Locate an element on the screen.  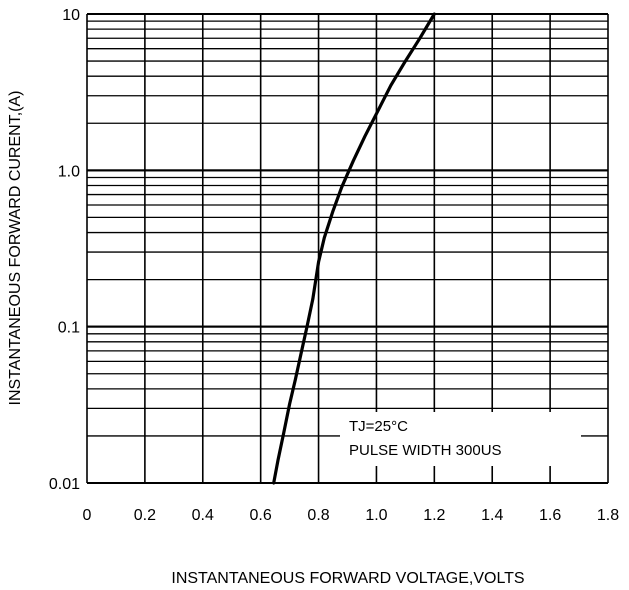
x-tick-label: 0.4 is located at coordinates (203, 515).